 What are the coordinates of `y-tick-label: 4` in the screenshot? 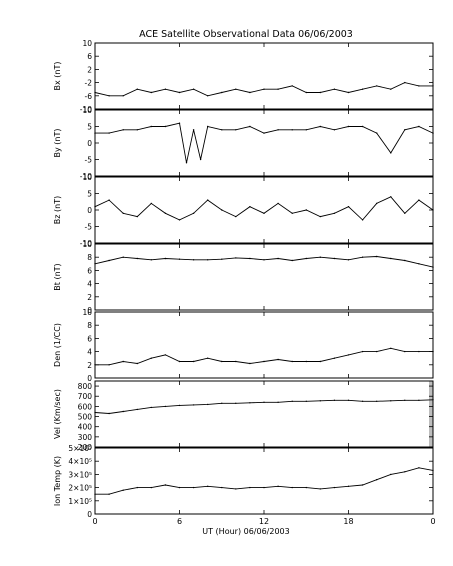 It's located at (89, 284).